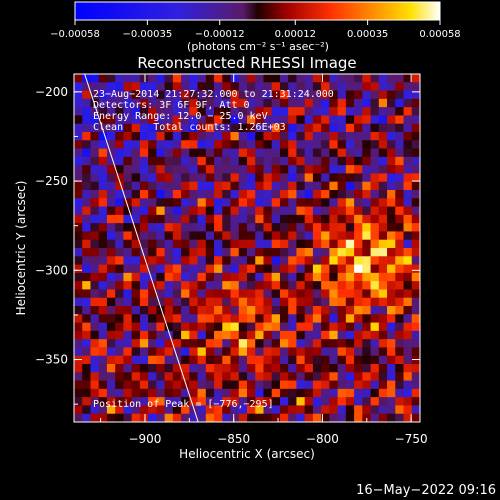 This screenshot has height=500, width=500. What do you see at coordinates (246, 63) in the screenshot?
I see `chart-title: Reconstructed RHESSI Image` at bounding box center [246, 63].